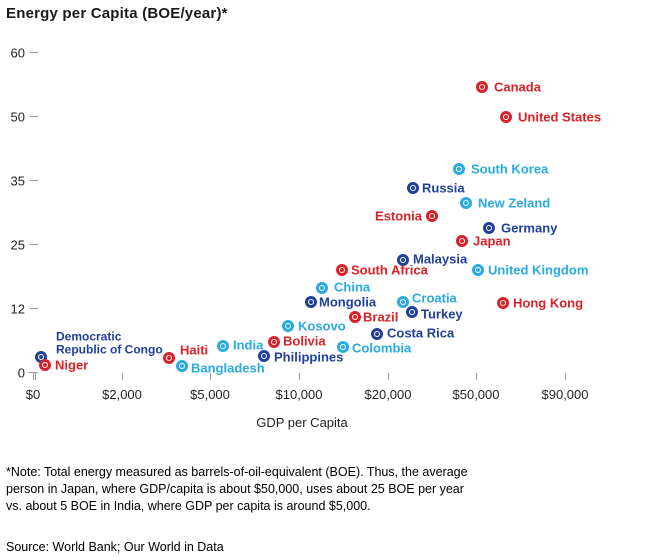  What do you see at coordinates (248, 345) in the screenshot?
I see `point-label: India` at bounding box center [248, 345].